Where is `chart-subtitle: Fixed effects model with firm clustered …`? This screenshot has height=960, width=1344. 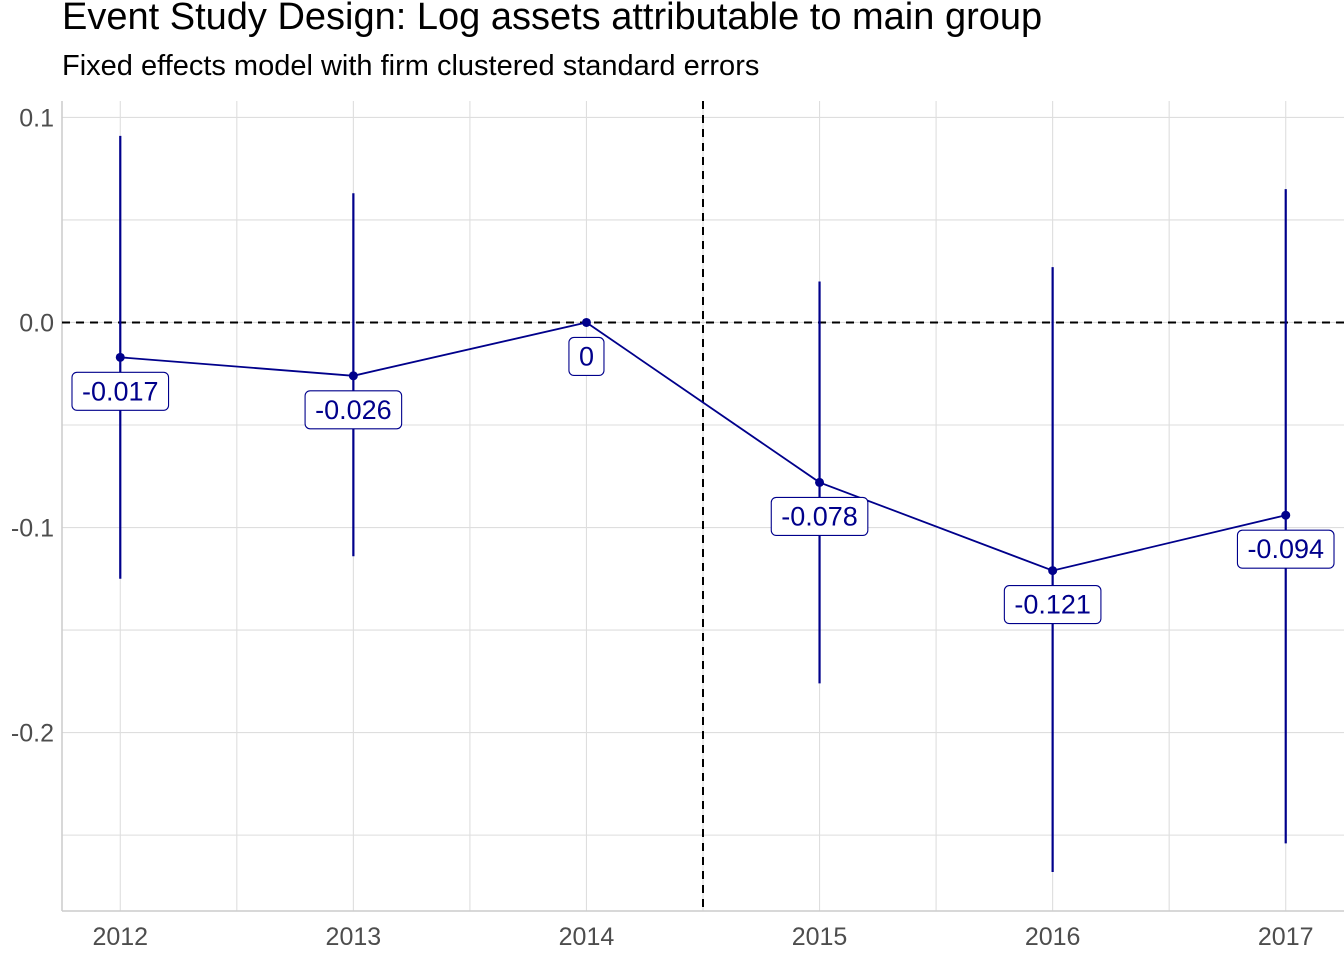
chart-subtitle: Fixed effects model with firm clustered … is located at coordinates (411, 66).